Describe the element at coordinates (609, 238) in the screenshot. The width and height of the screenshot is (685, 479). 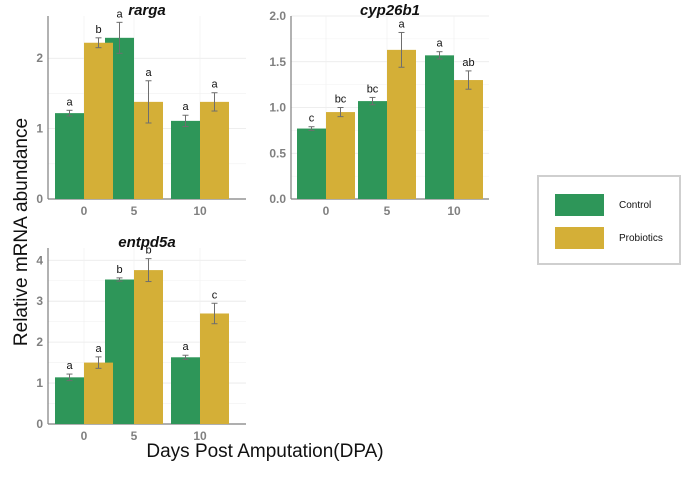
I see `legend-item-probiotics: Probiotics` at that location.